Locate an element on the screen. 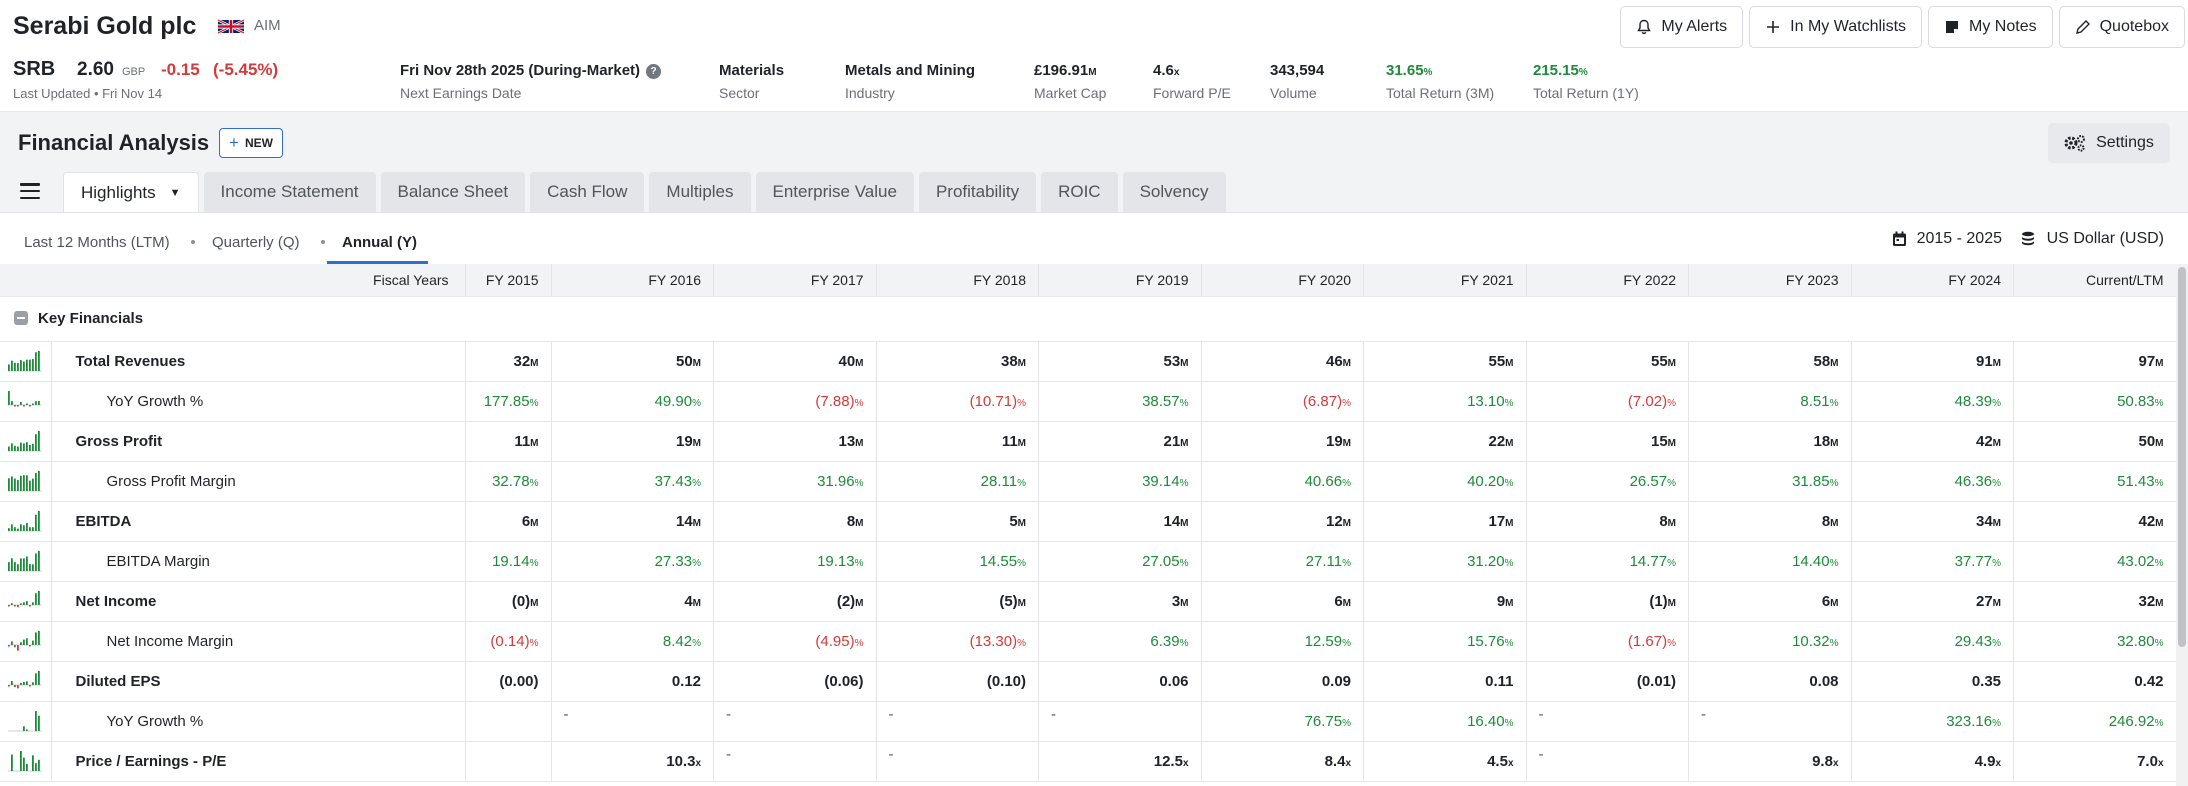 This screenshot has width=2188, height=786. active-period-underline is located at coordinates (377, 263).